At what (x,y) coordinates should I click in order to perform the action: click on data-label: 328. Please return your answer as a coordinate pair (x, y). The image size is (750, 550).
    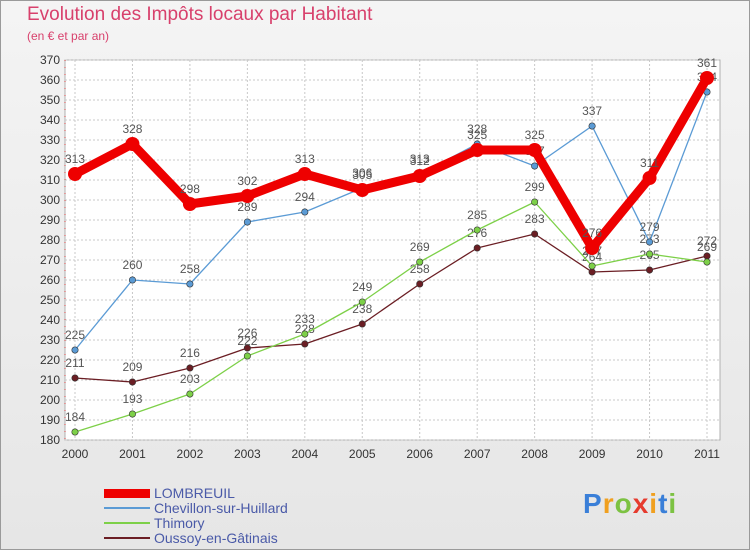
    Looking at the image, I should click on (132, 129).